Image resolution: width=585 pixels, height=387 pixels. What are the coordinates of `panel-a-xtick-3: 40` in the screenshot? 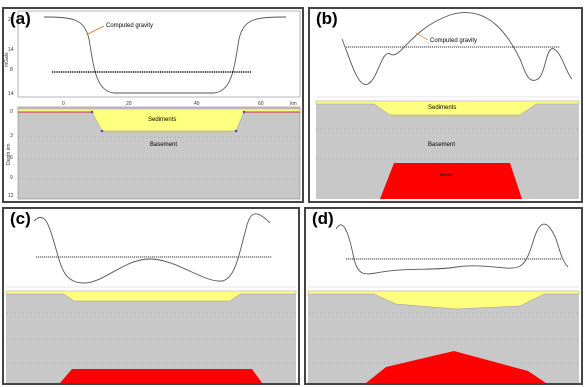 It's located at (197, 104).